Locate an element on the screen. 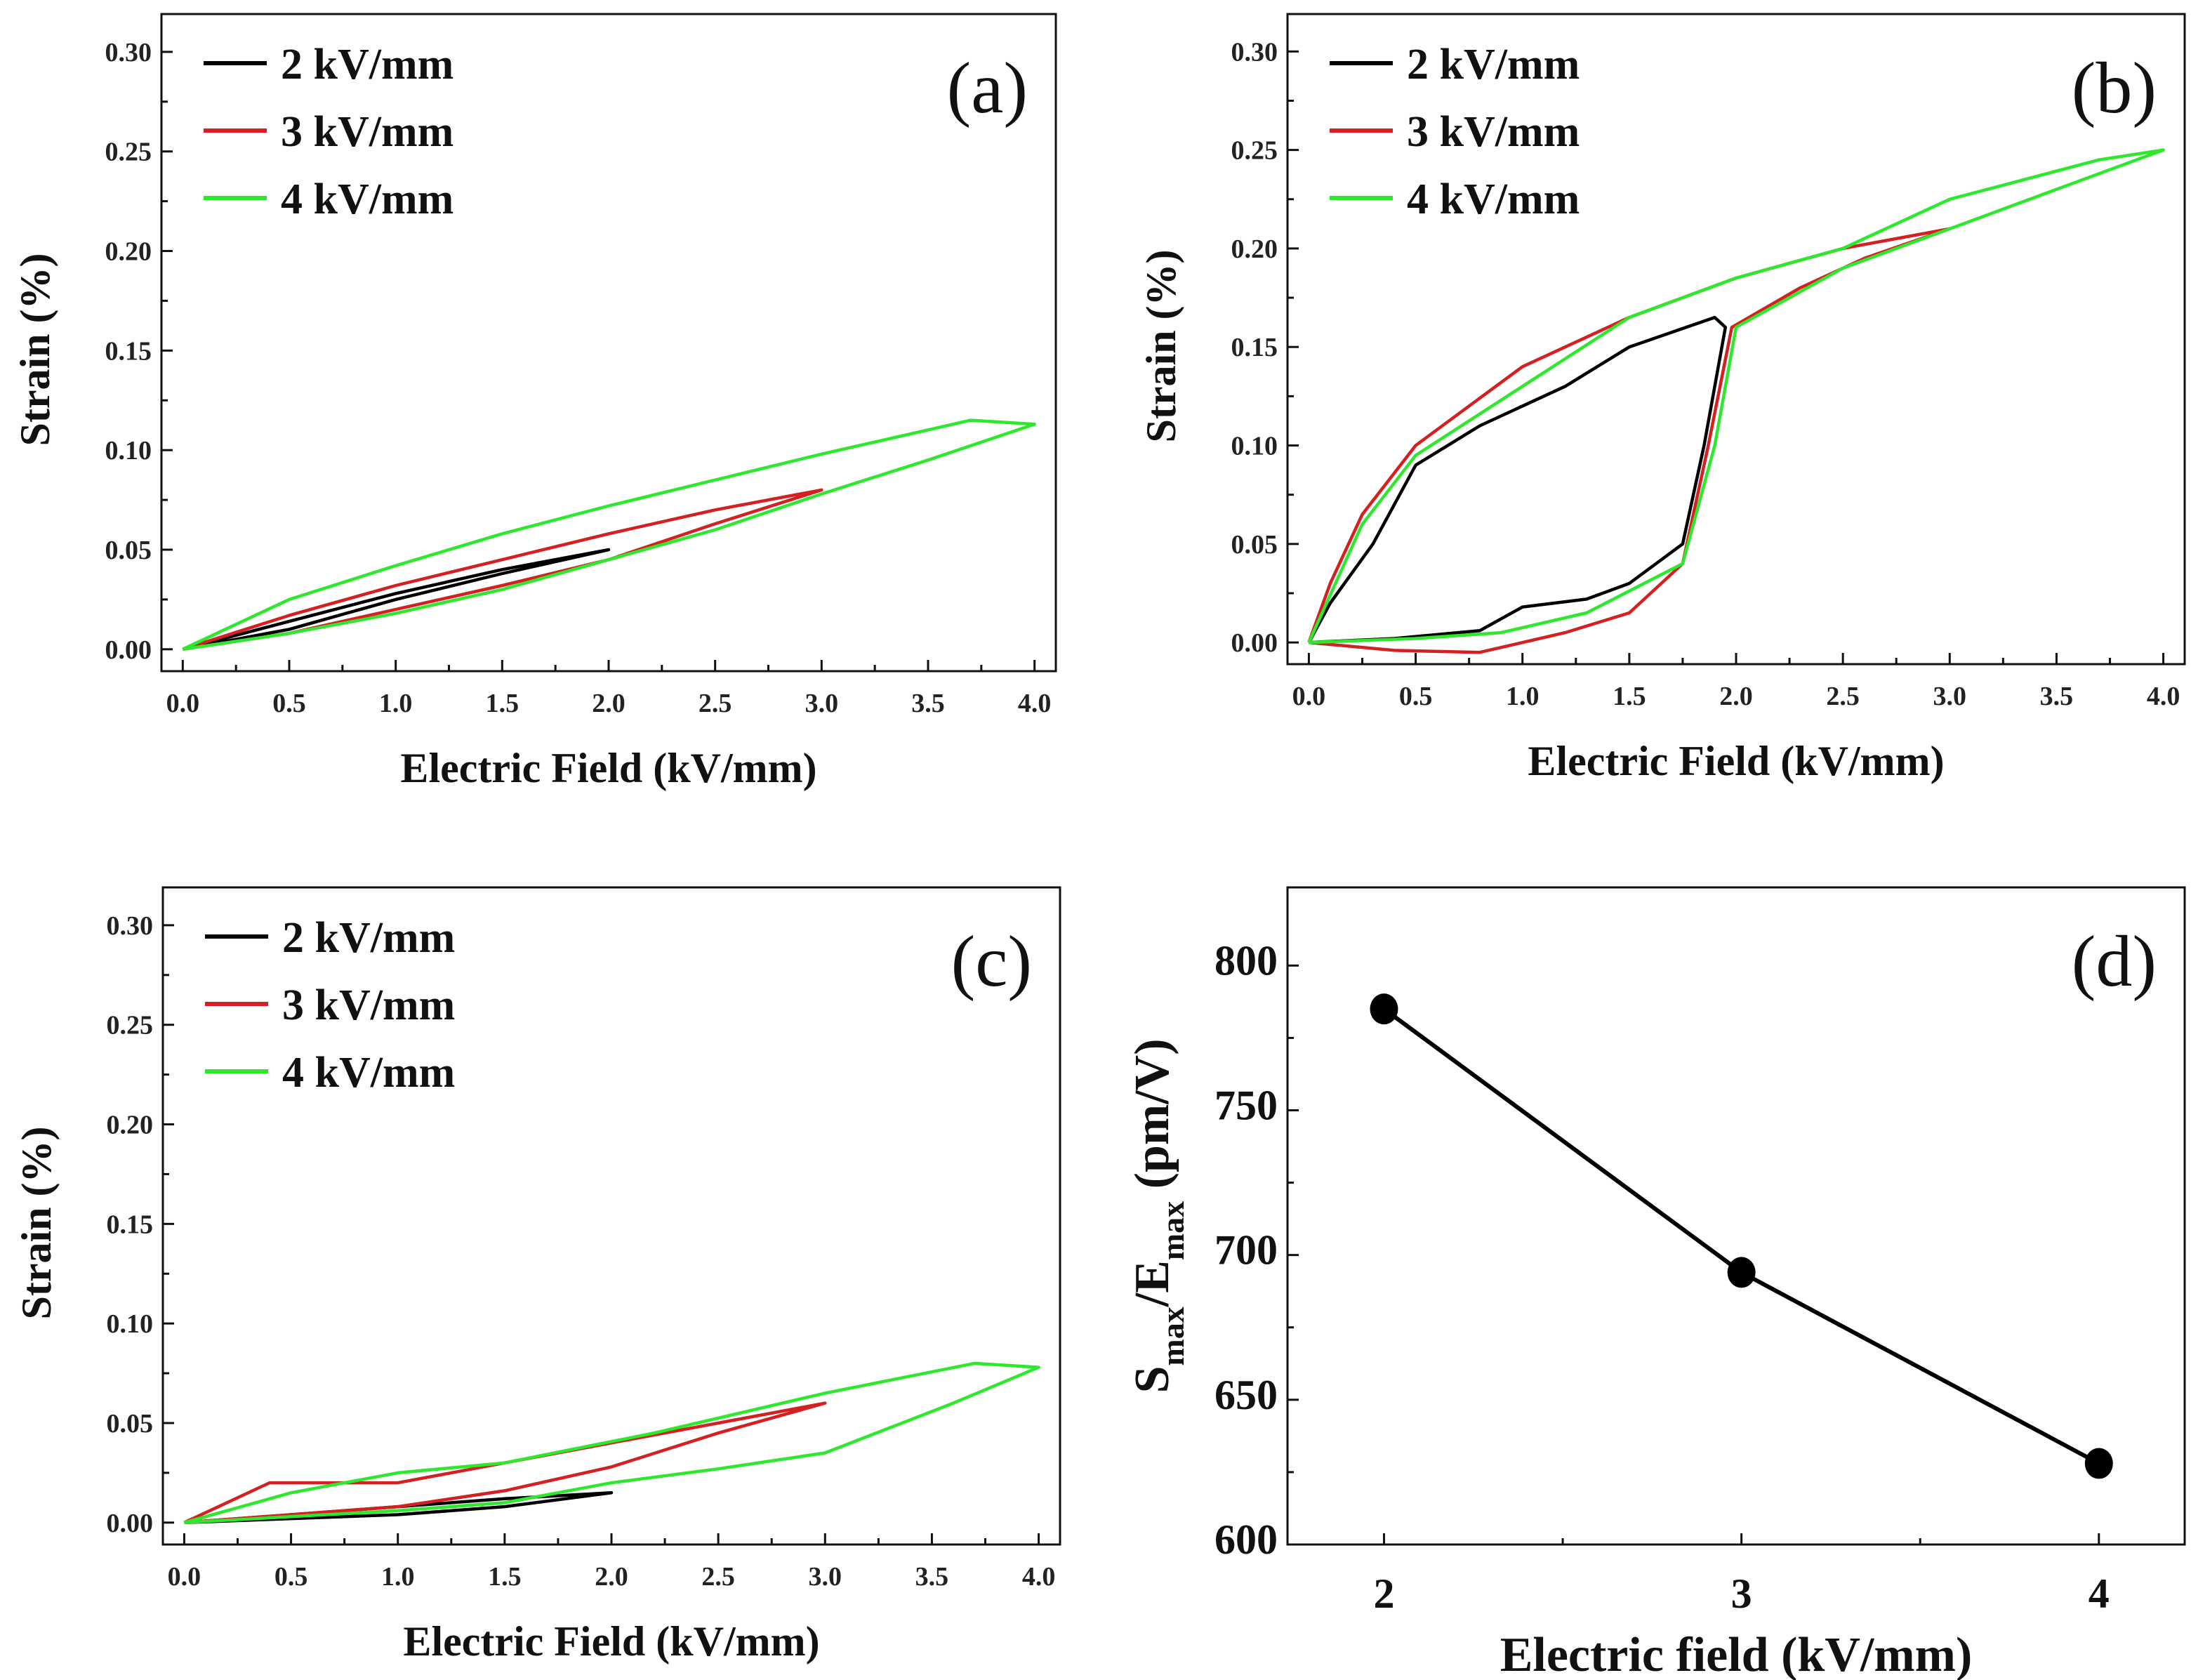  panel-label: (b) is located at coordinates (2114, 88).